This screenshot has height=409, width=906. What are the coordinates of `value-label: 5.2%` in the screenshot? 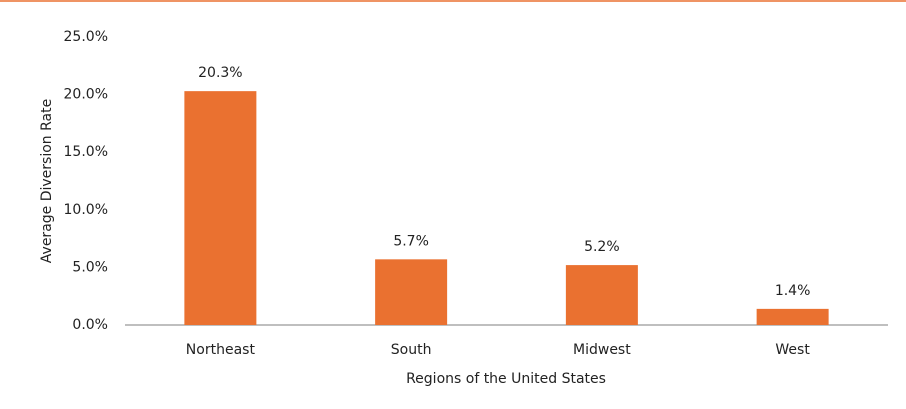 It's located at (602, 247).